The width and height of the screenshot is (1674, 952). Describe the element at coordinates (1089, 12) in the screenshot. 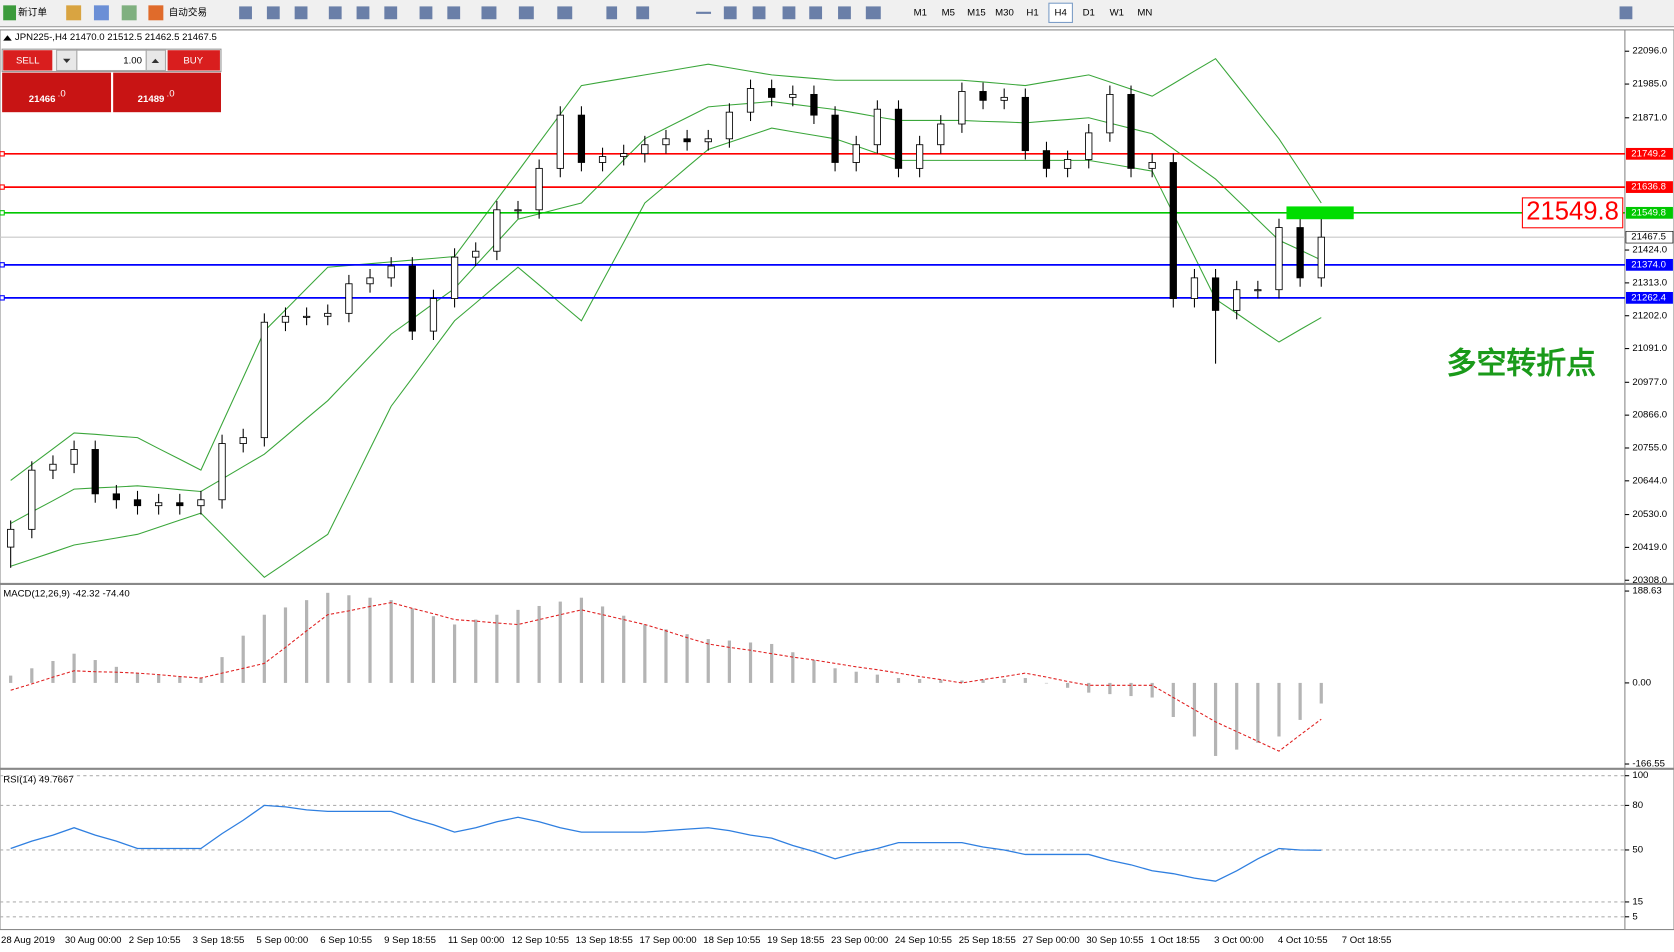

I see `timeframe-button: D1` at that location.